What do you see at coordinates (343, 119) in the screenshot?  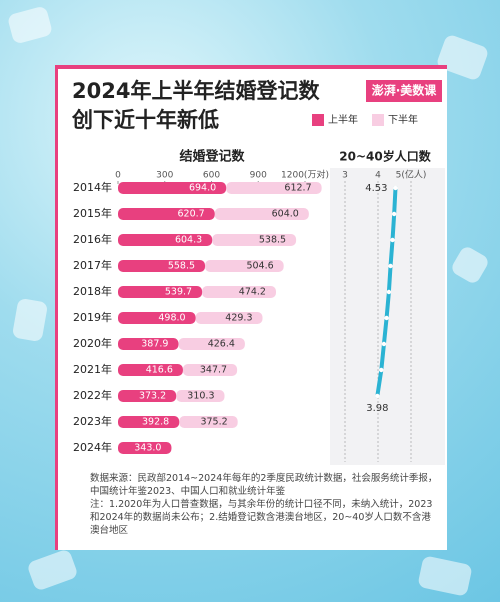 I see `legend-label: 上半年` at bounding box center [343, 119].